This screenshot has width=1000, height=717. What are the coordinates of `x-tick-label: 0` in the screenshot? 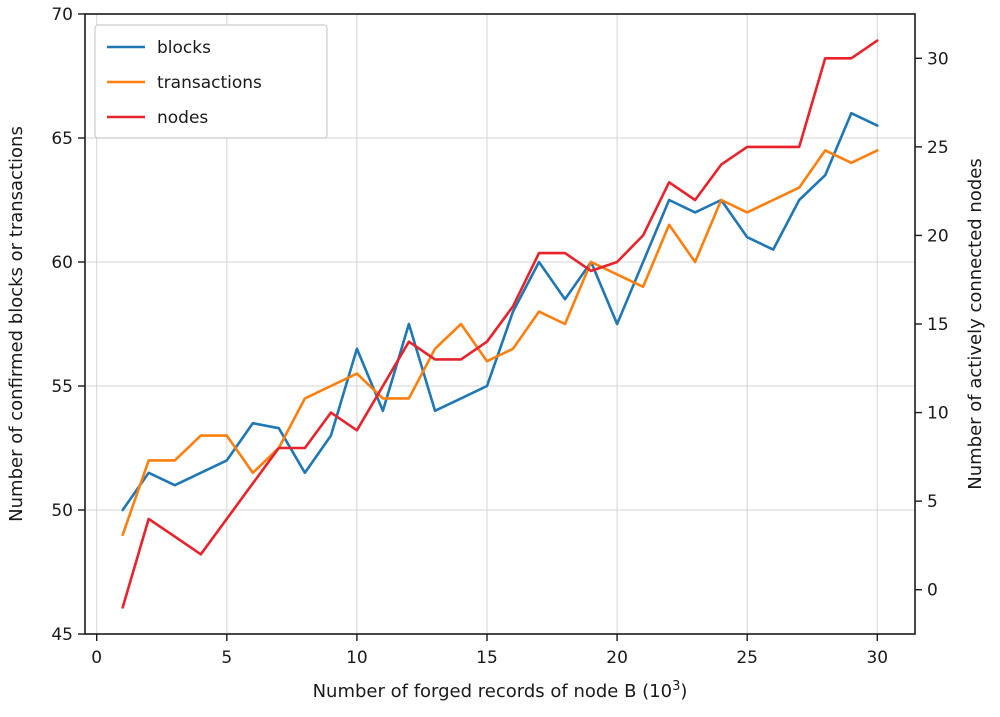 It's located at (96, 658).